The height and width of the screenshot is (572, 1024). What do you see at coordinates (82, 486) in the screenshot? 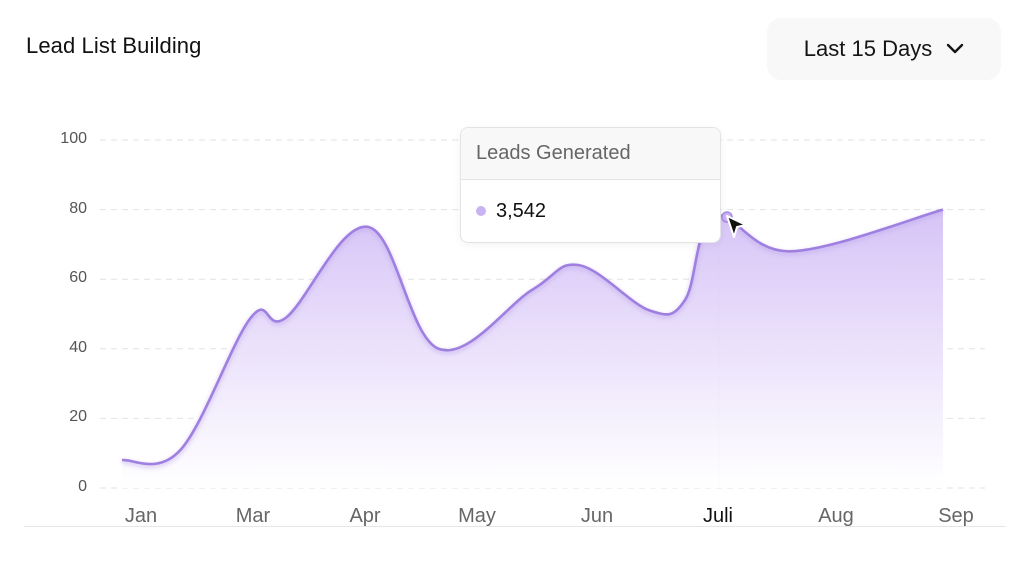
I see `y-tick-label: 0` at bounding box center [82, 486].